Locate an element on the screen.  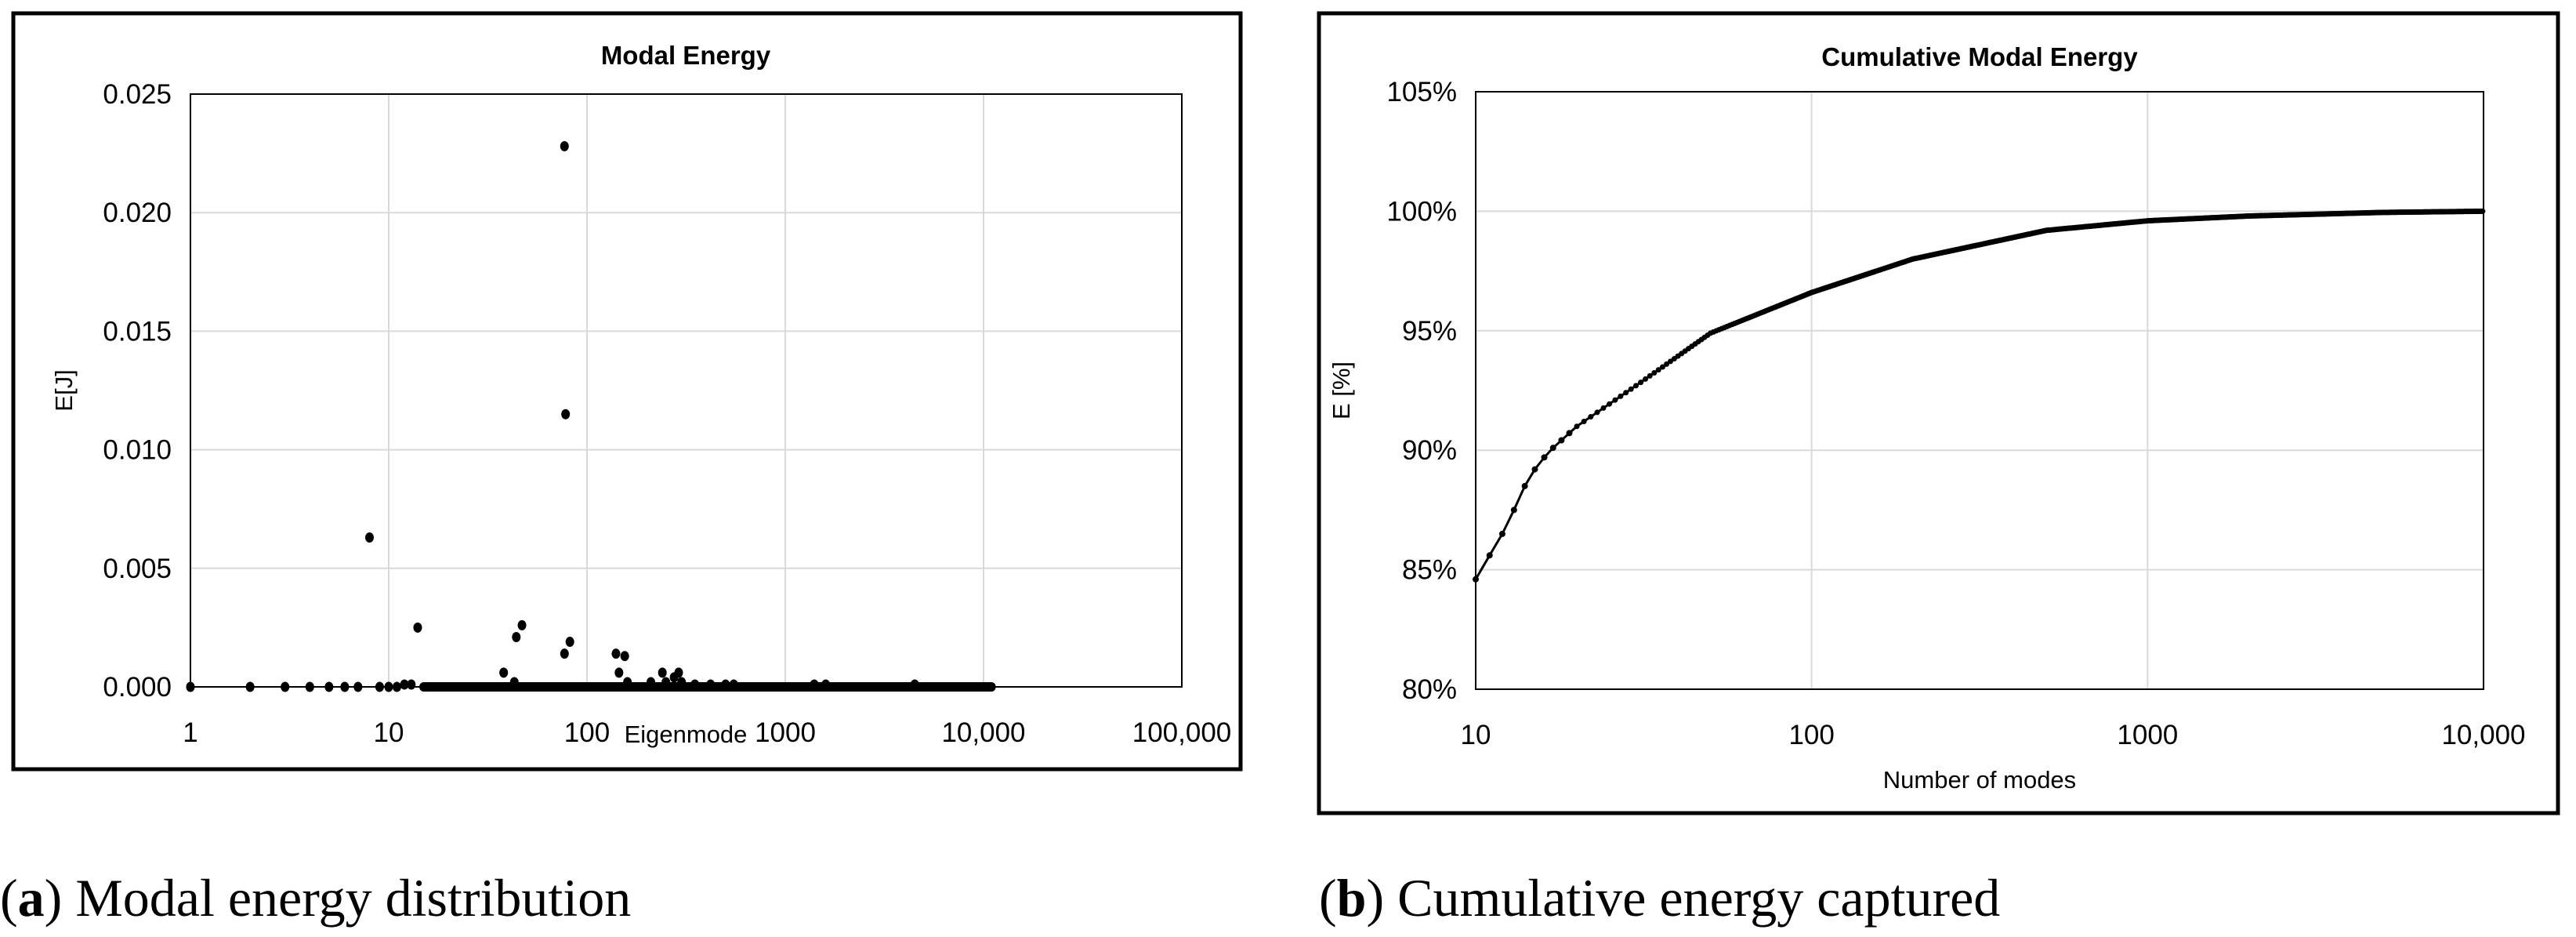
y-axis-title: E [%] is located at coordinates (1341, 390).